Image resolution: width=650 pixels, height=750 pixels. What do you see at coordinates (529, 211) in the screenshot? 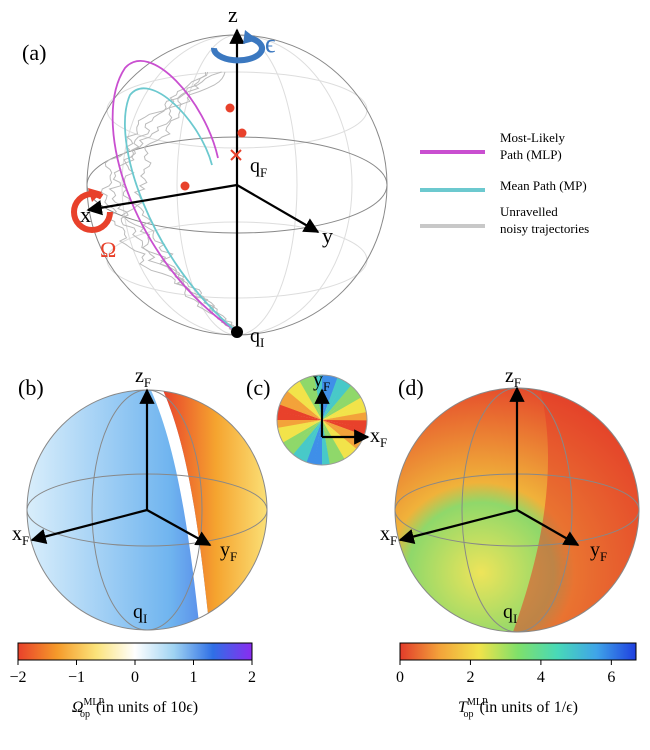
I see `legend-text: Unravelled` at bounding box center [529, 211].